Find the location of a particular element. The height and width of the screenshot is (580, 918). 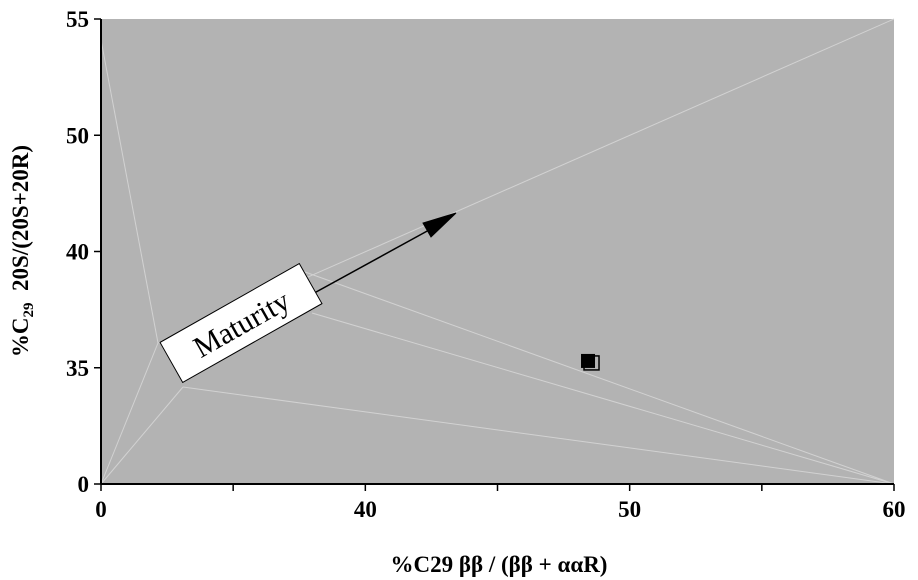

y-tick-label: 0 is located at coordinates (84, 484).